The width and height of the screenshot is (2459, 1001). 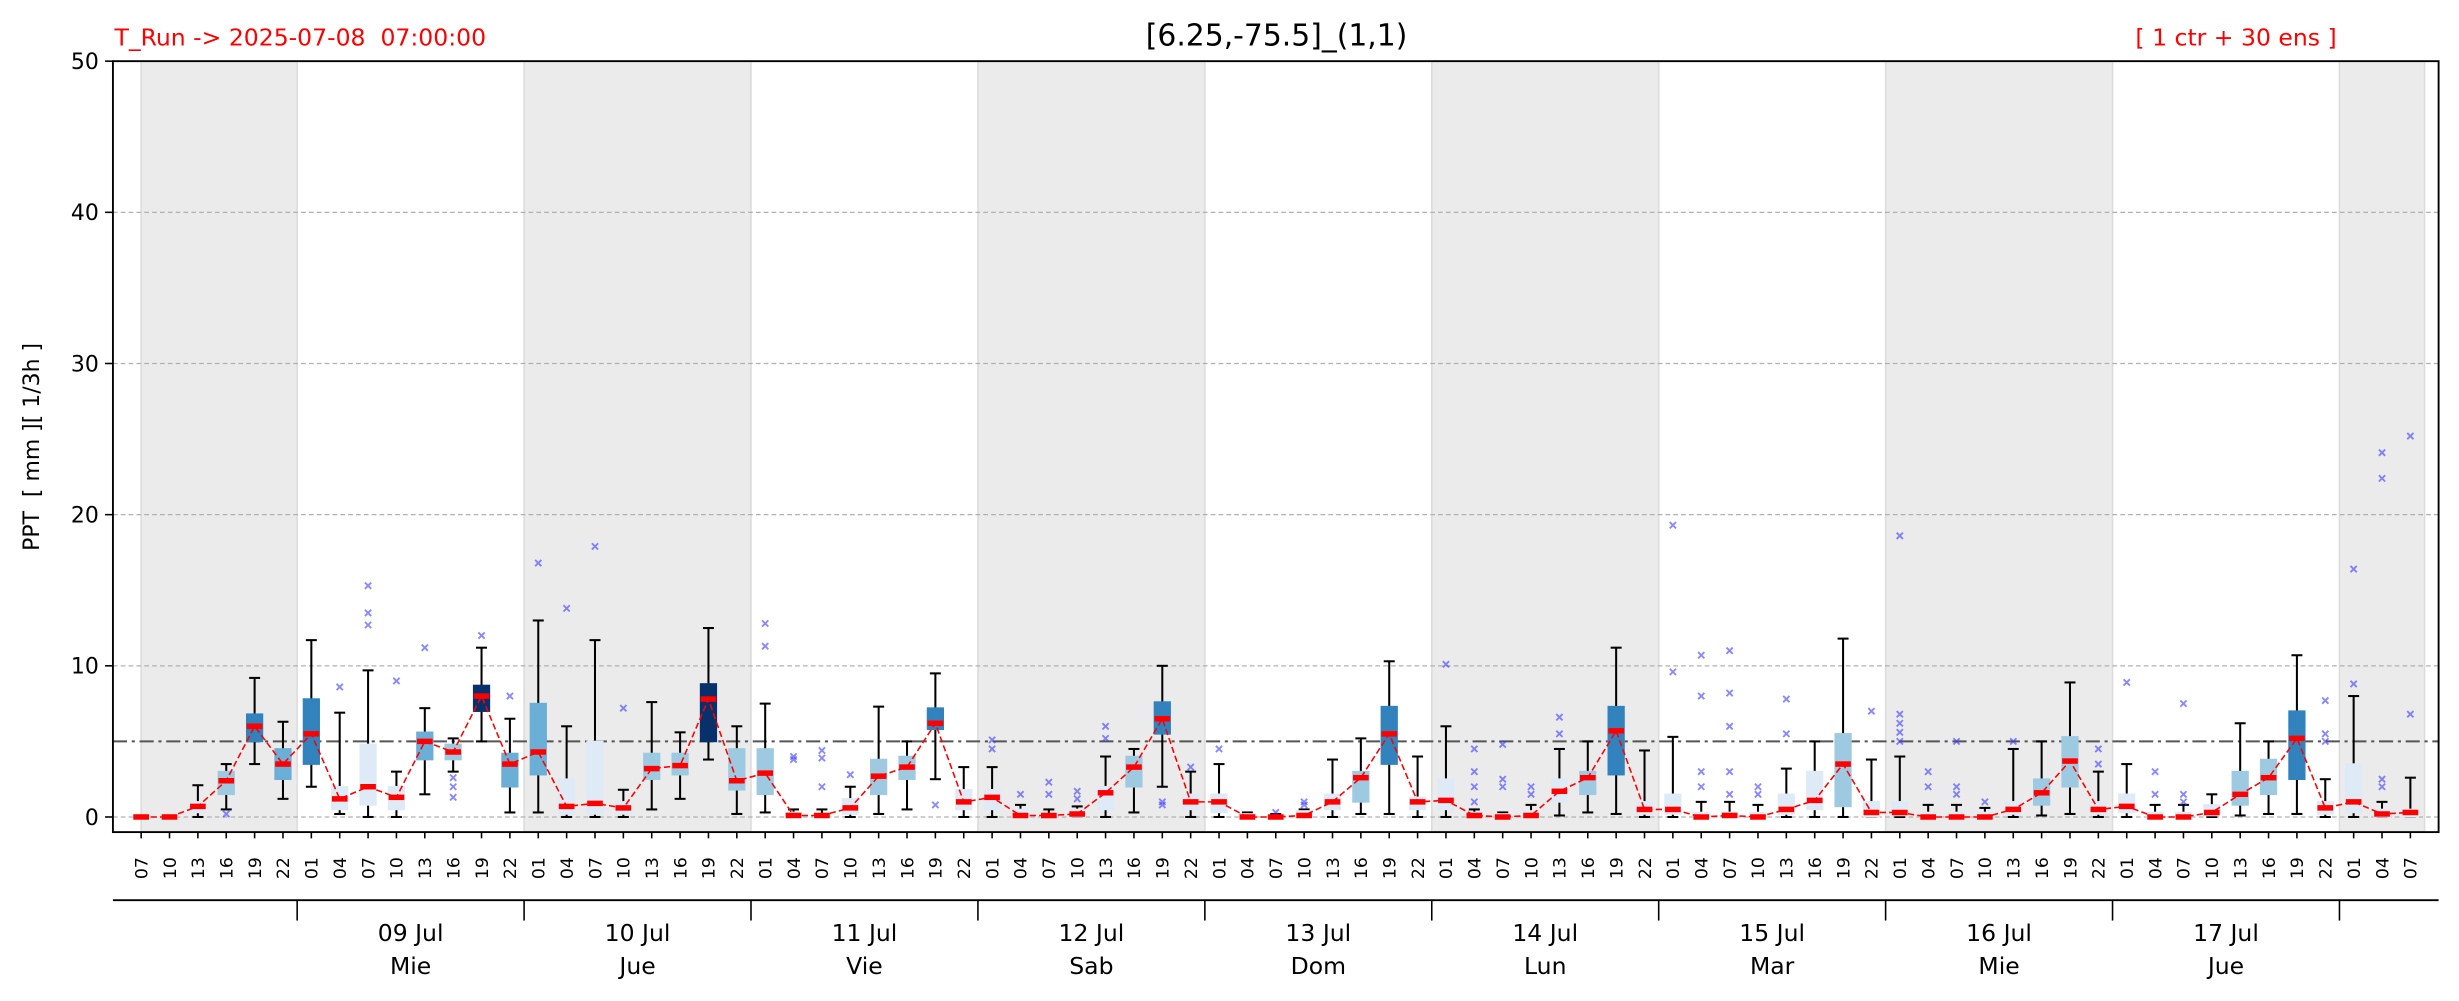 I want to click on day-date: 11 Jul, so click(x=865, y=933).